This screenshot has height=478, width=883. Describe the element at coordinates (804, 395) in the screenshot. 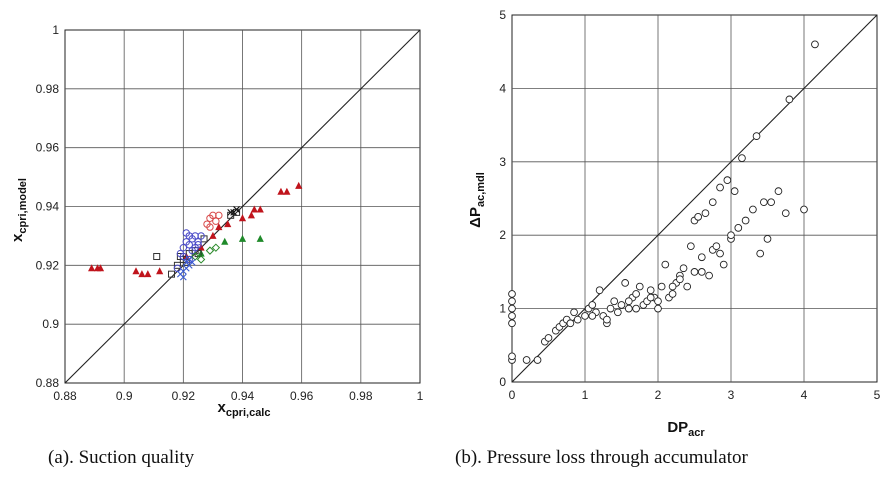

I see `x-tick-label: 4` at that location.